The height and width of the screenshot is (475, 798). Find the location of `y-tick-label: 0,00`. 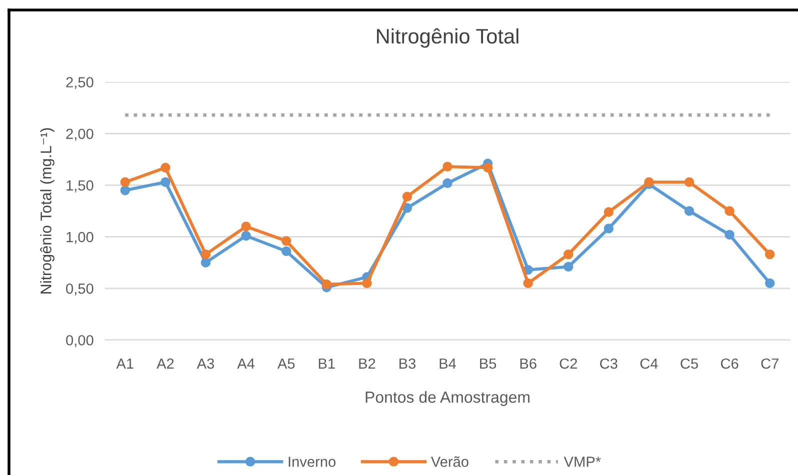

y-tick-label: 0,00 is located at coordinates (80, 341).